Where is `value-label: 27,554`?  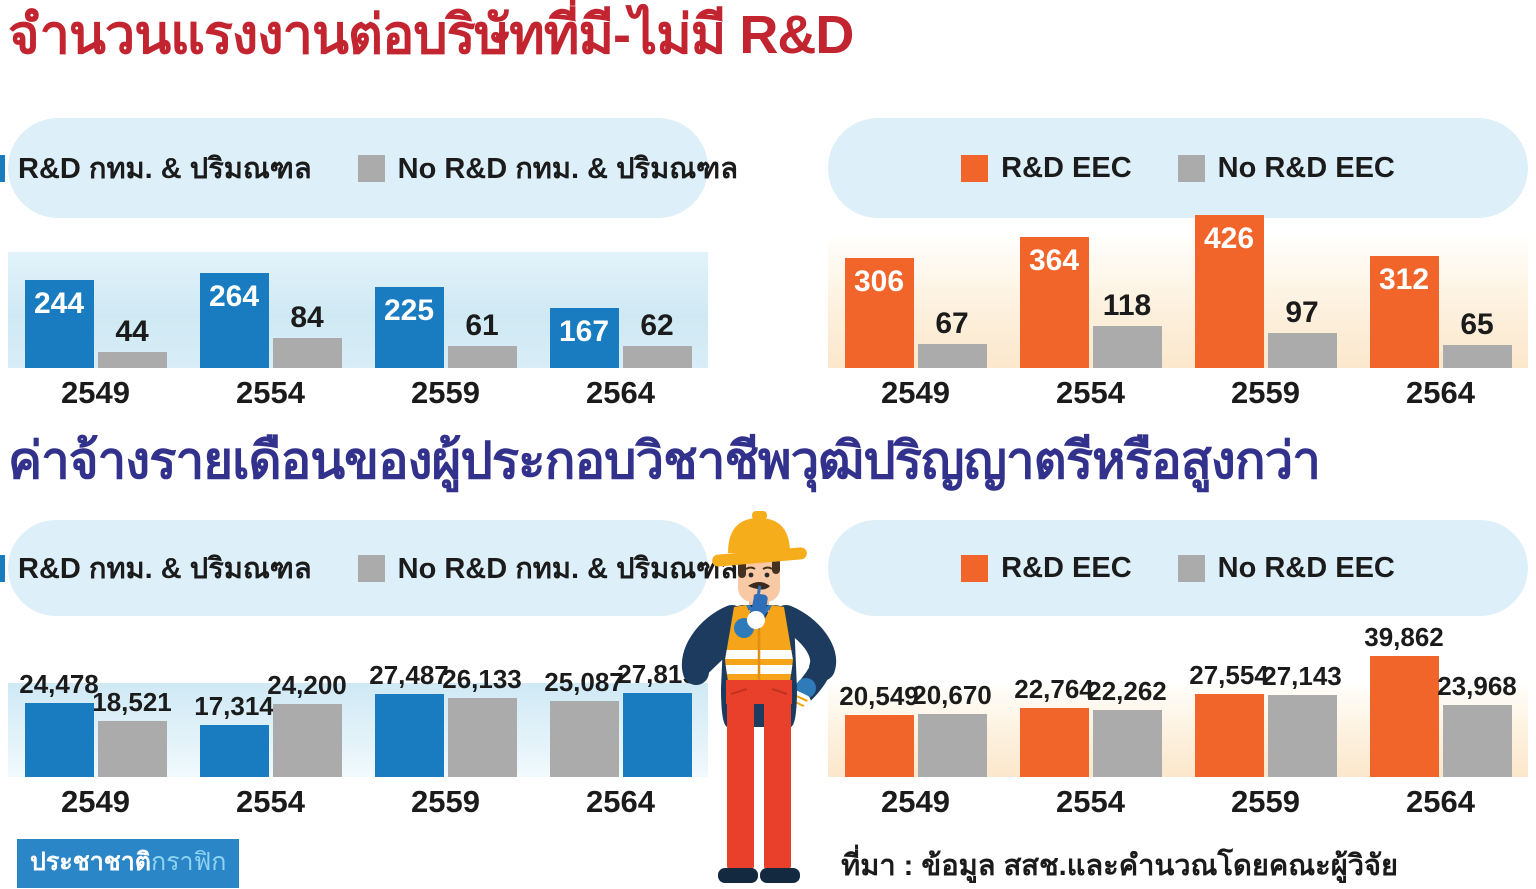
value-label: 27,554 is located at coordinates (1229, 675).